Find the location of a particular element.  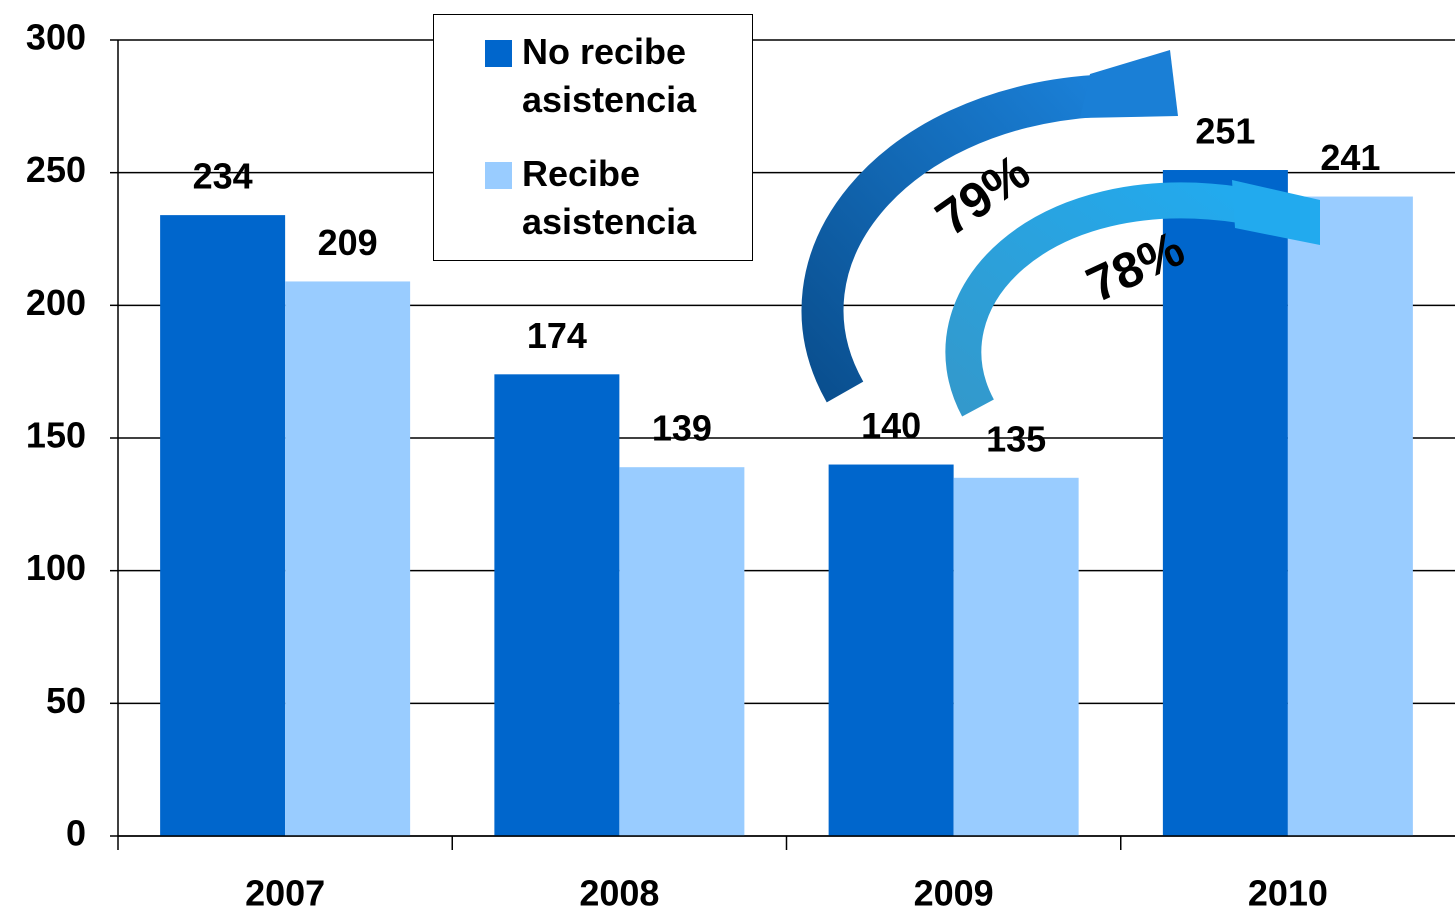

x-tick-label: 2007 is located at coordinates (285, 893).